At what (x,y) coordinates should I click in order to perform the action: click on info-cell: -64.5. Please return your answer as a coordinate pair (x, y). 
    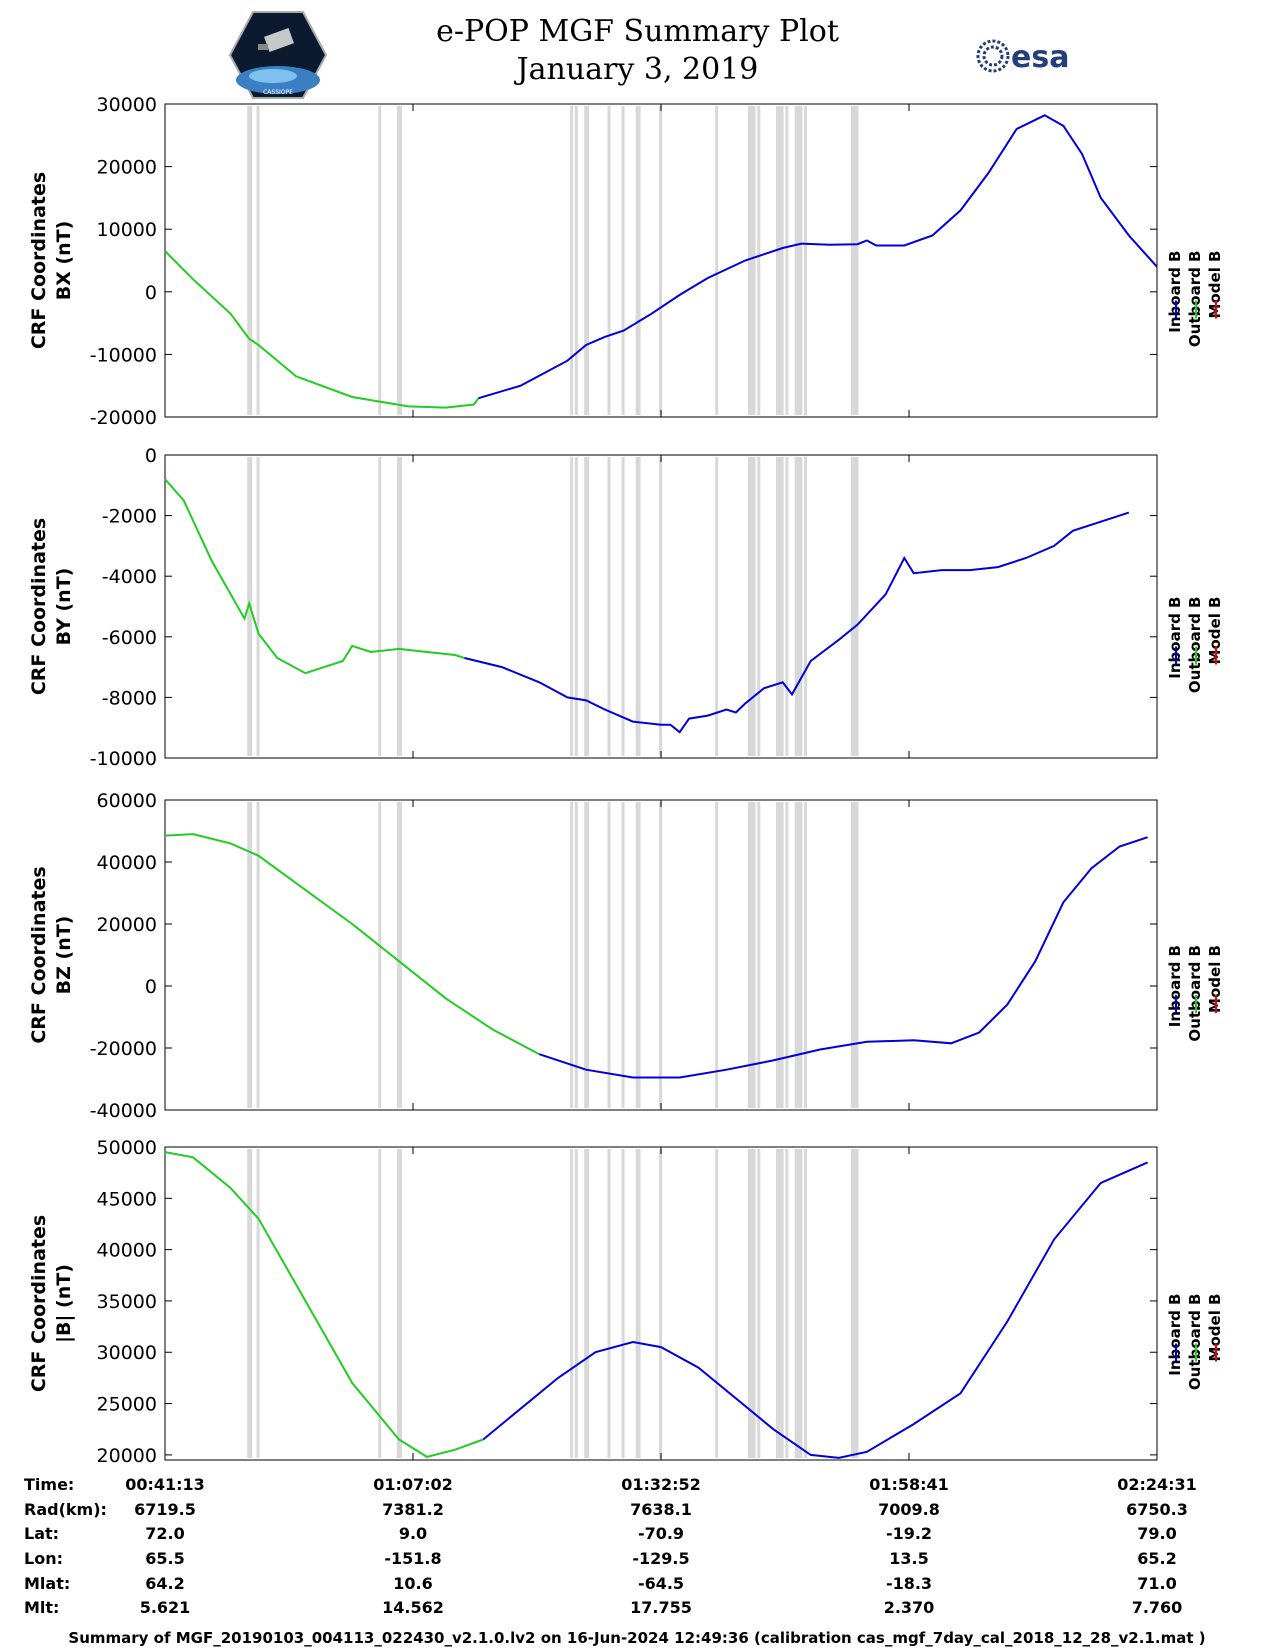
    Looking at the image, I should click on (661, 1583).